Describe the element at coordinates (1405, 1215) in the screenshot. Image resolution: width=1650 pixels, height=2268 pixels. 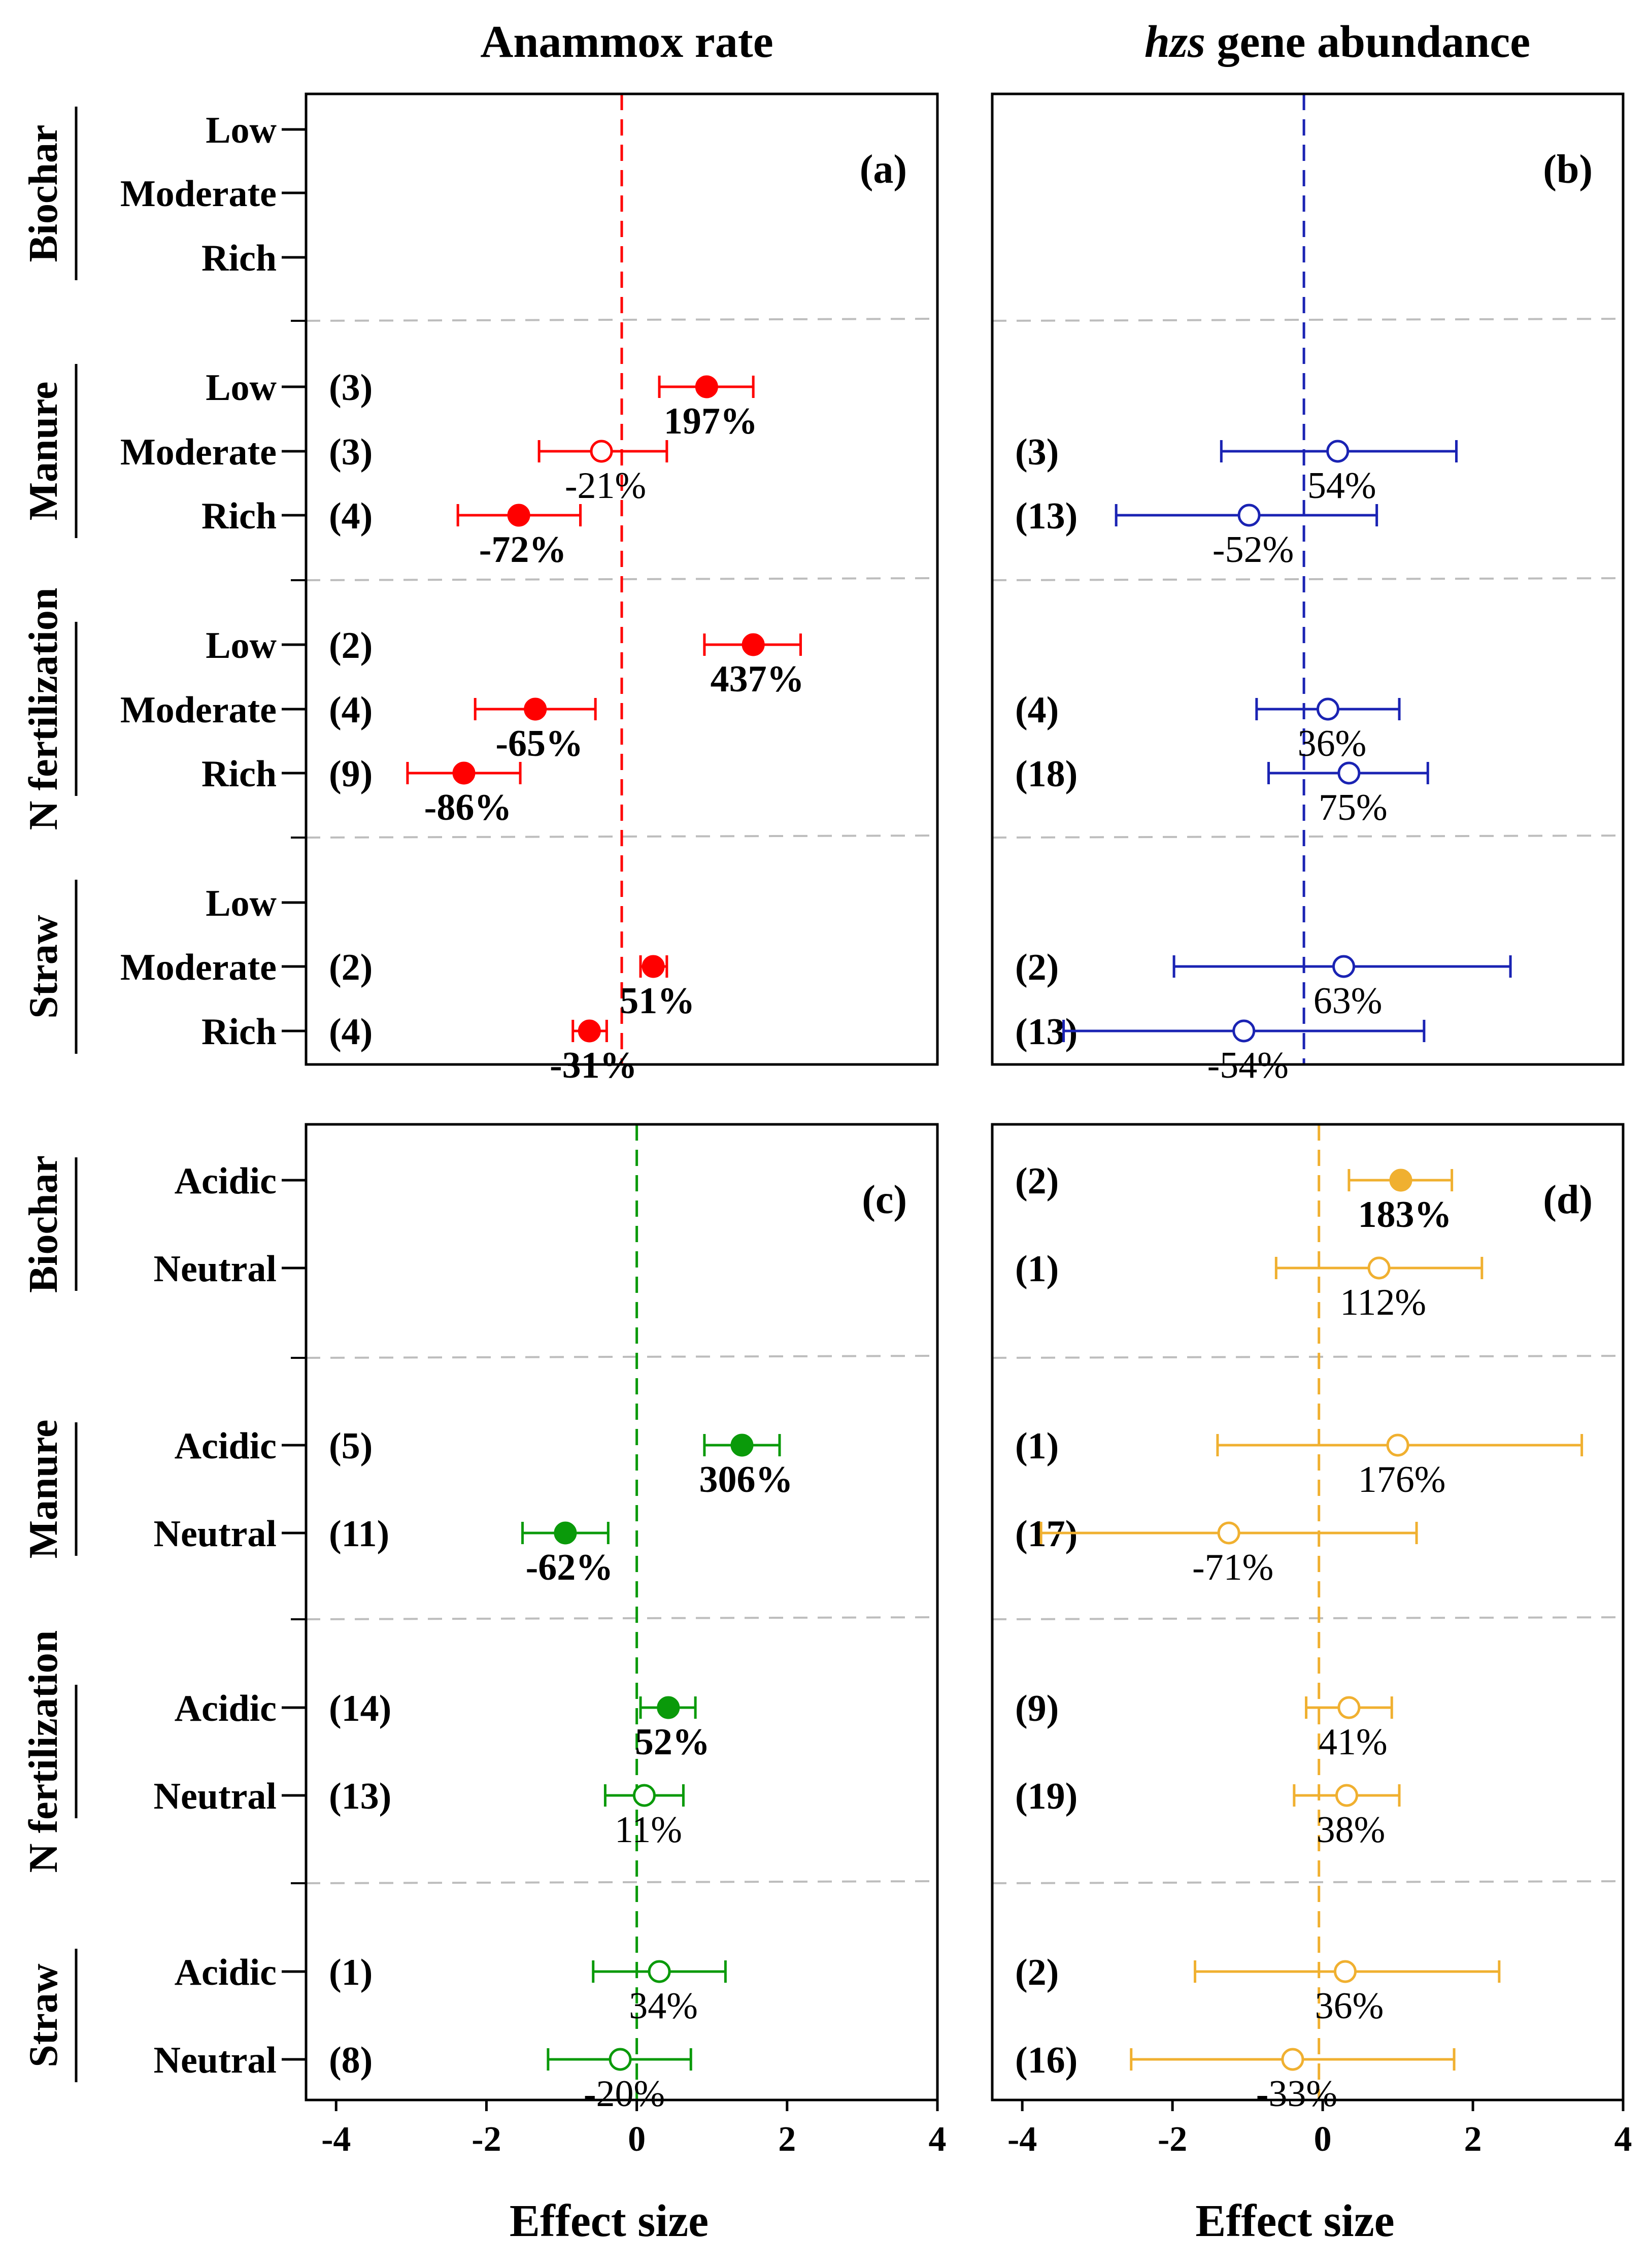
I see `percent-change-label: 183%` at that location.